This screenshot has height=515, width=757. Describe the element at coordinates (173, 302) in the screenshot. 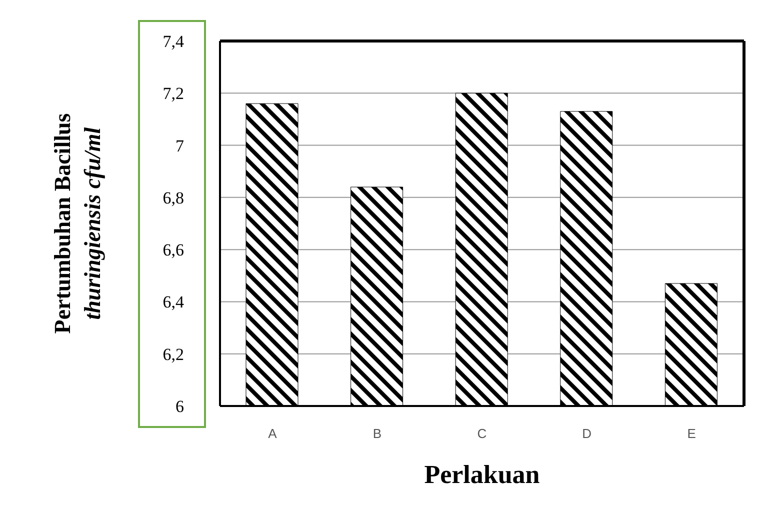

I see `y-tick-label: 6,4` at that location.